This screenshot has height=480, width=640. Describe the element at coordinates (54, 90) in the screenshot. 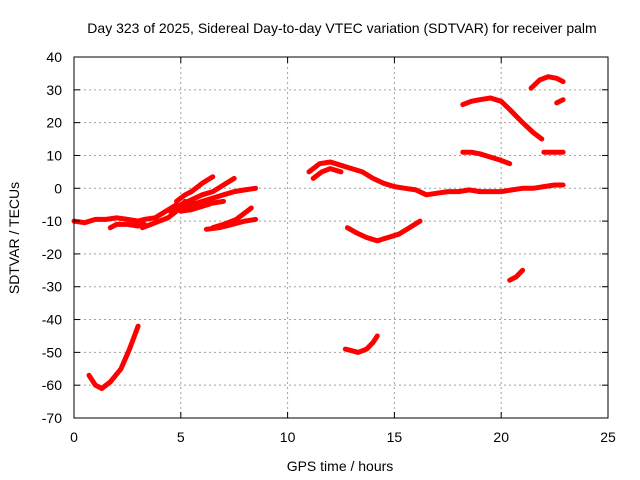

I see `y-tick-label: 30` at that location.